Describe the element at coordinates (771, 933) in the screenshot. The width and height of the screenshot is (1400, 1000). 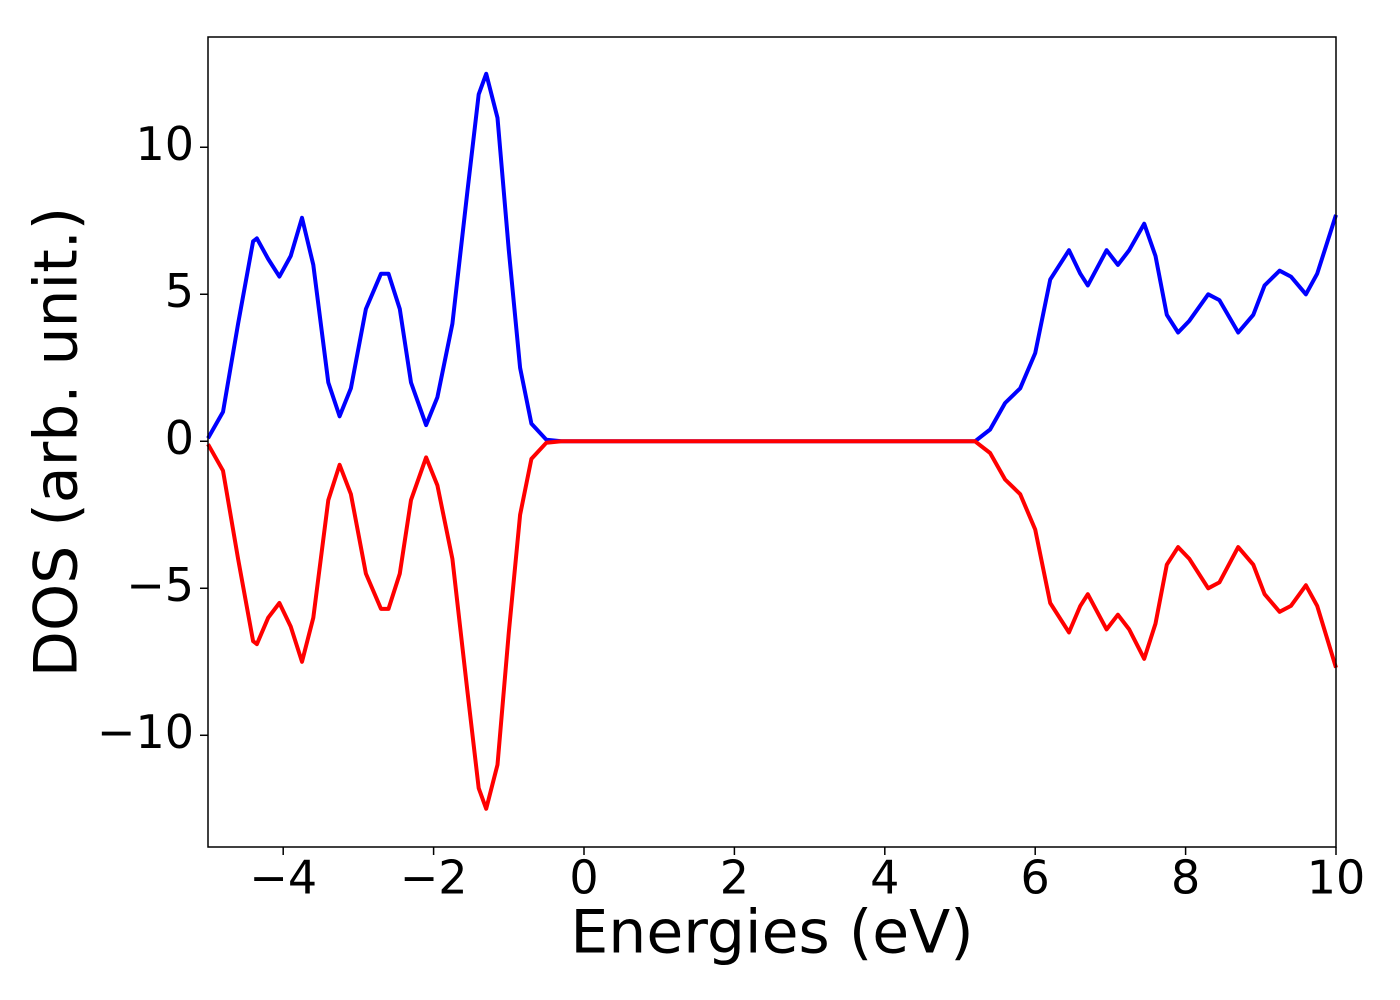
I see `x-axis-label: Energies (eV)` at that location.